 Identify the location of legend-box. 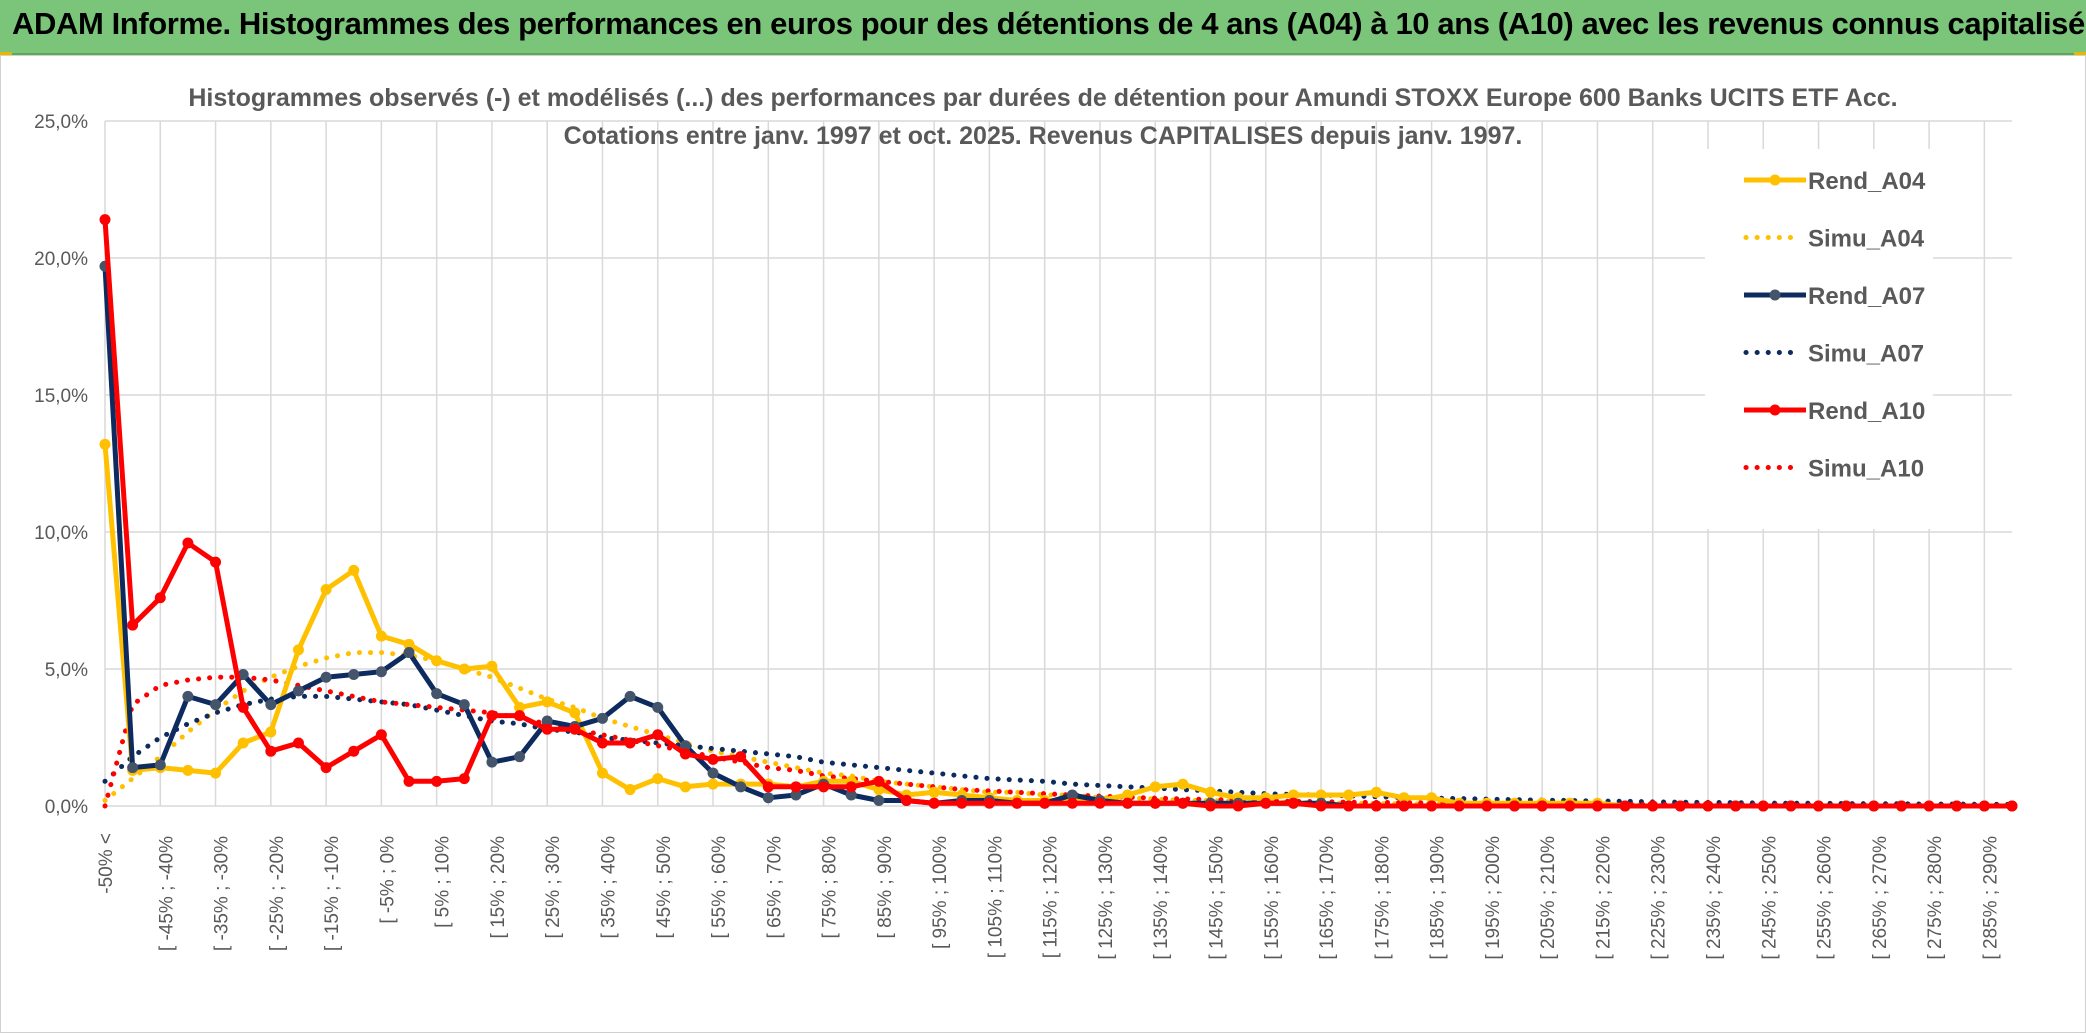
(1819, 339).